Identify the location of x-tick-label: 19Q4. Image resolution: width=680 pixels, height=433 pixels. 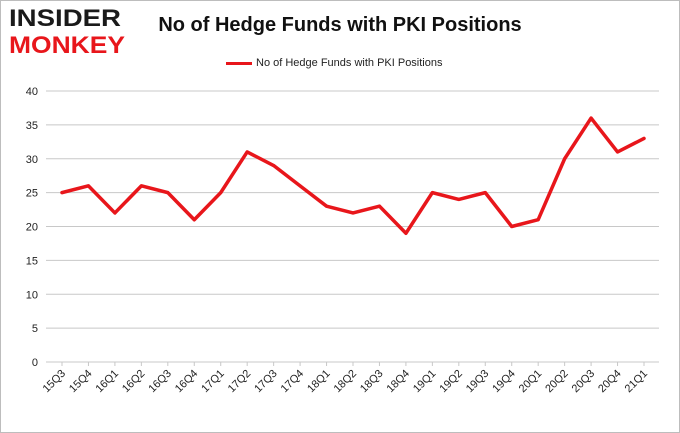
(504, 382).